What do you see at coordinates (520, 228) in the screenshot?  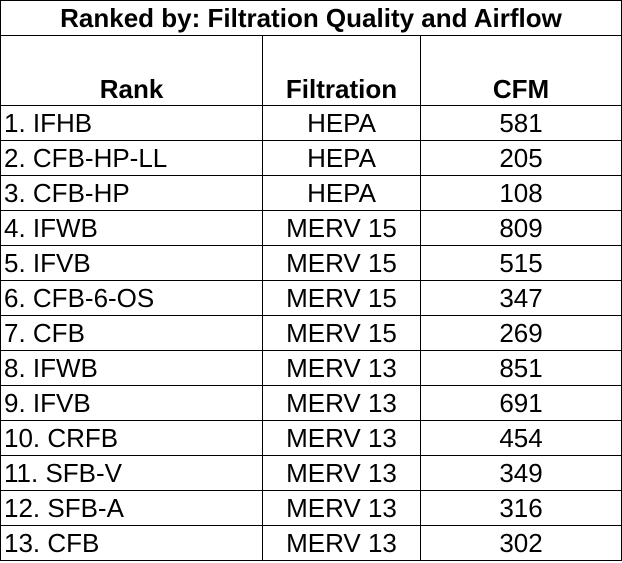 I see `cfm-cell: 809` at bounding box center [520, 228].